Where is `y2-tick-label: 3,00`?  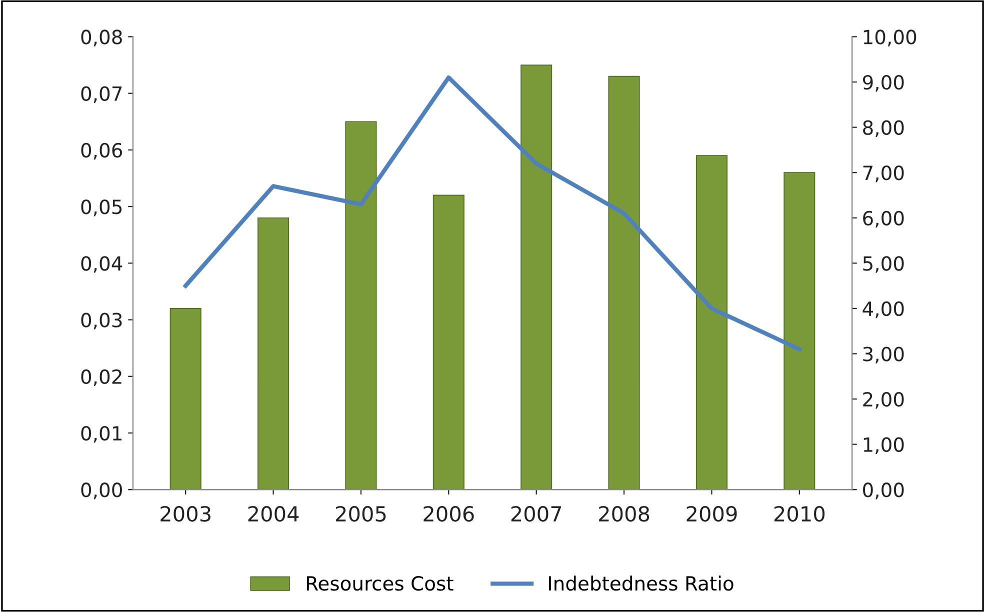 y2-tick-label: 3,00 is located at coordinates (883, 355).